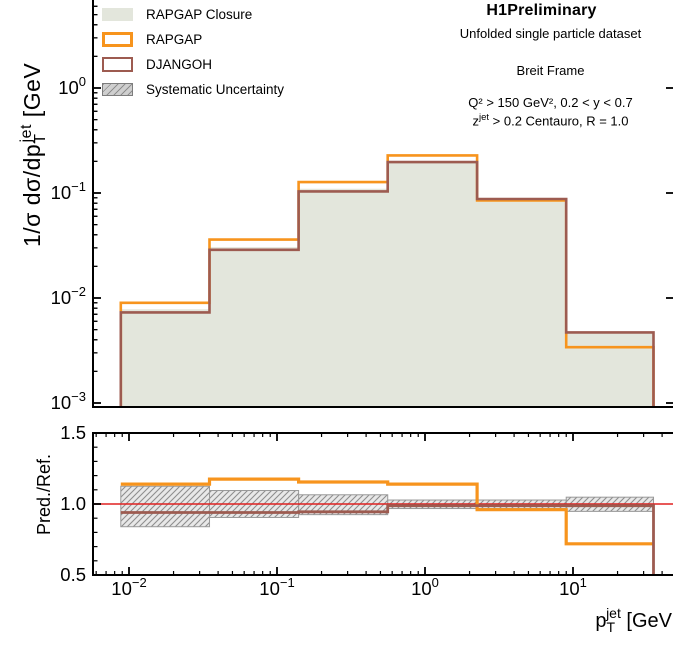  Describe the element at coordinates (179, 64) in the screenshot. I see `legend-label-djangoh: DJANGOH` at that location.